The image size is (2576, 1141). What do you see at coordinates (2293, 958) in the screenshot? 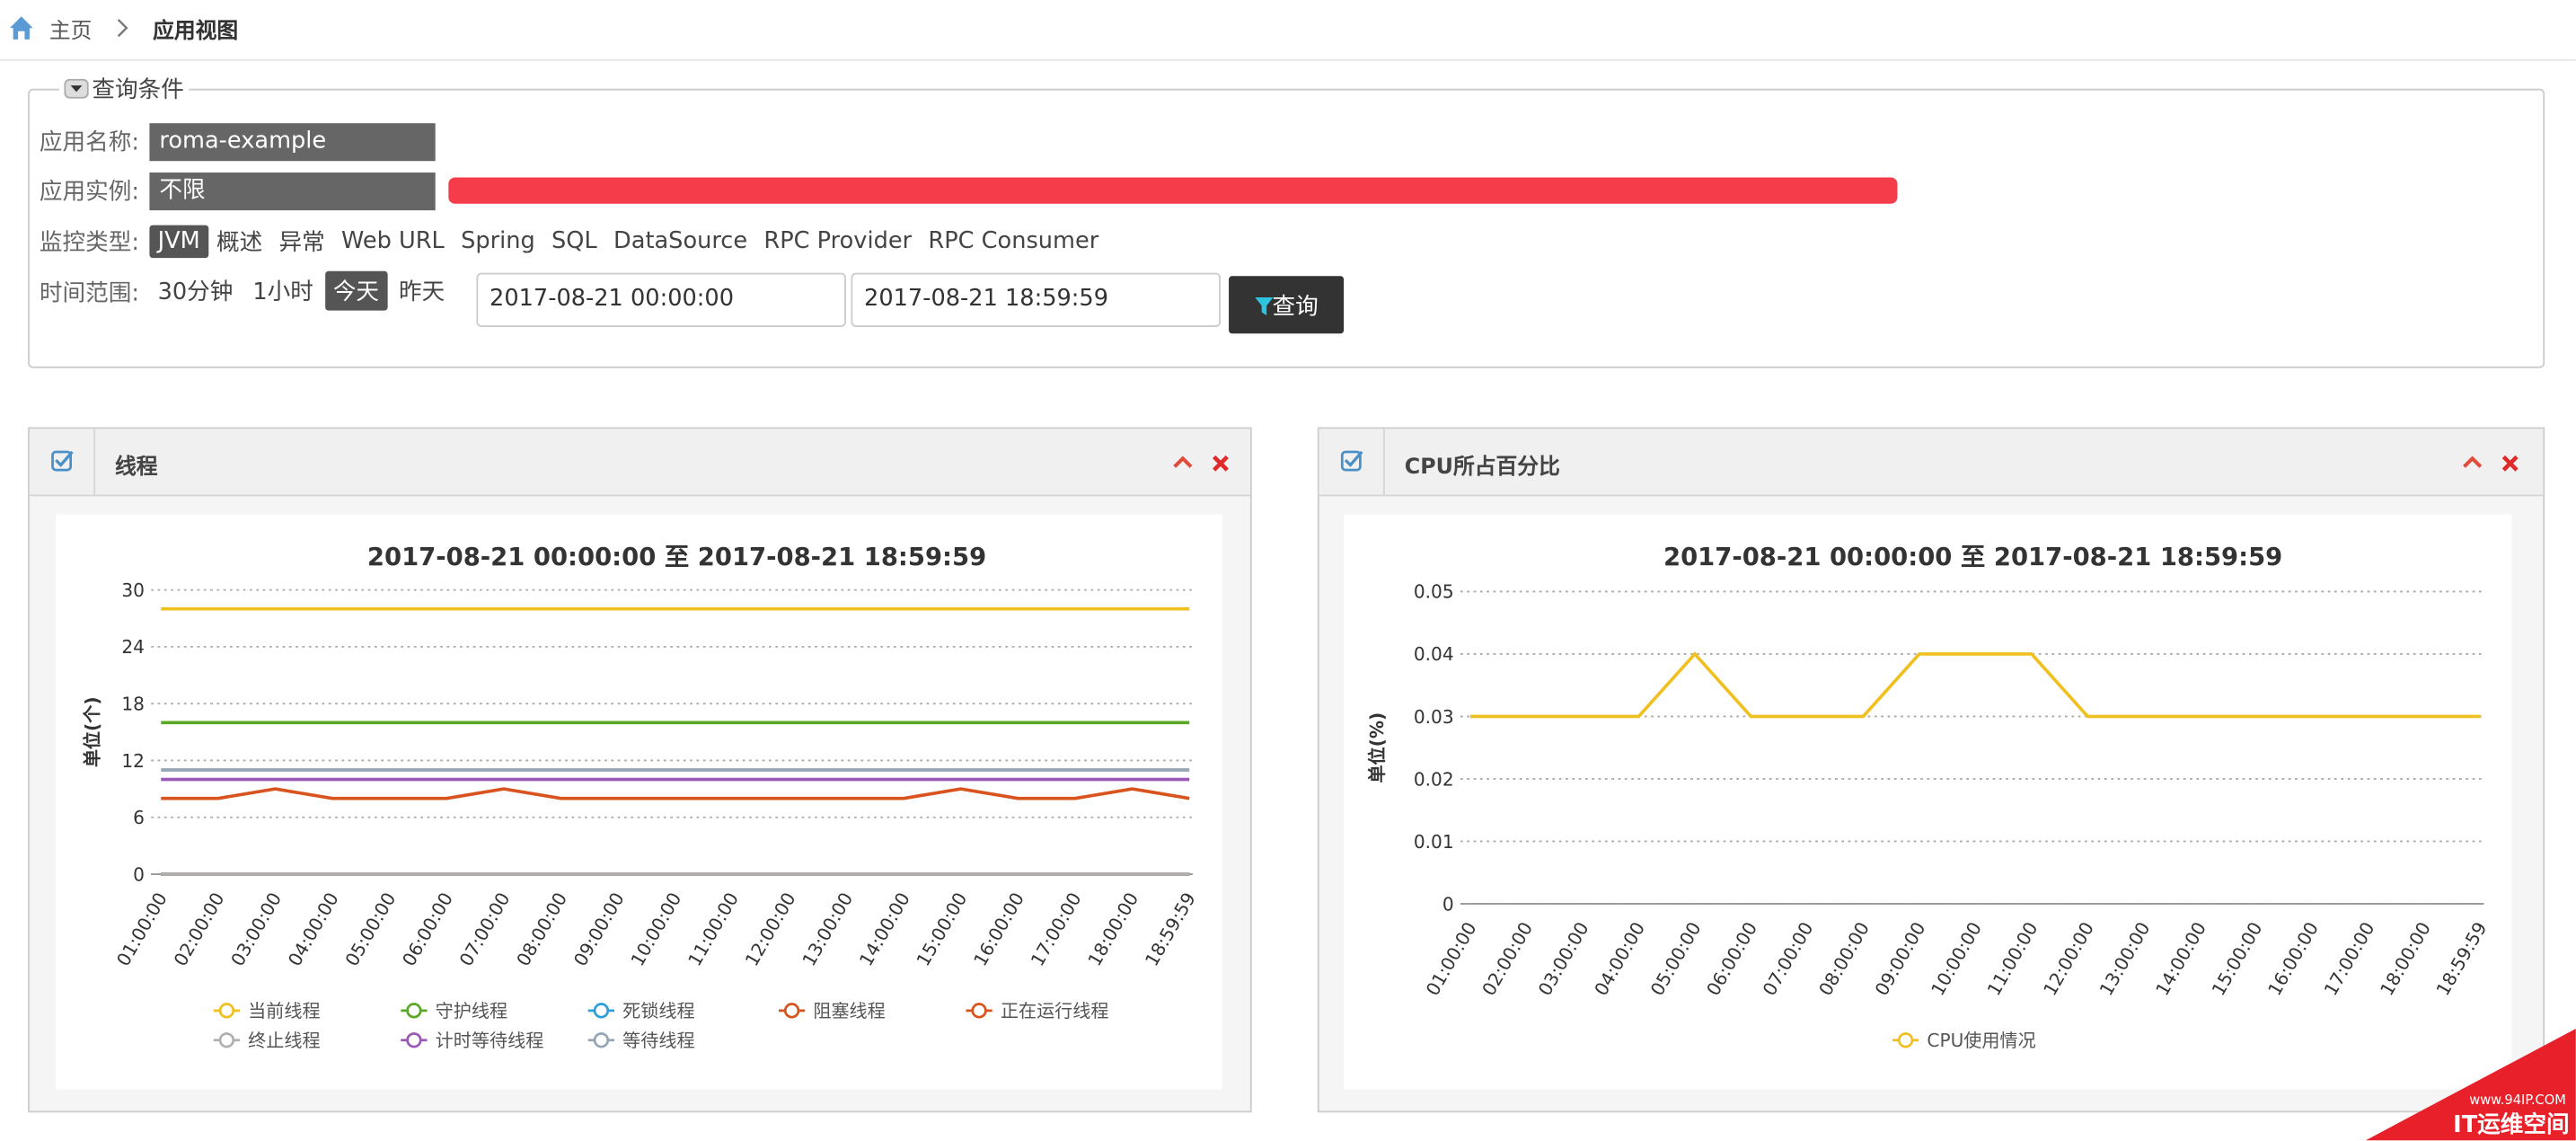
I see `x-tick-label: 16:00:00` at bounding box center [2293, 958].